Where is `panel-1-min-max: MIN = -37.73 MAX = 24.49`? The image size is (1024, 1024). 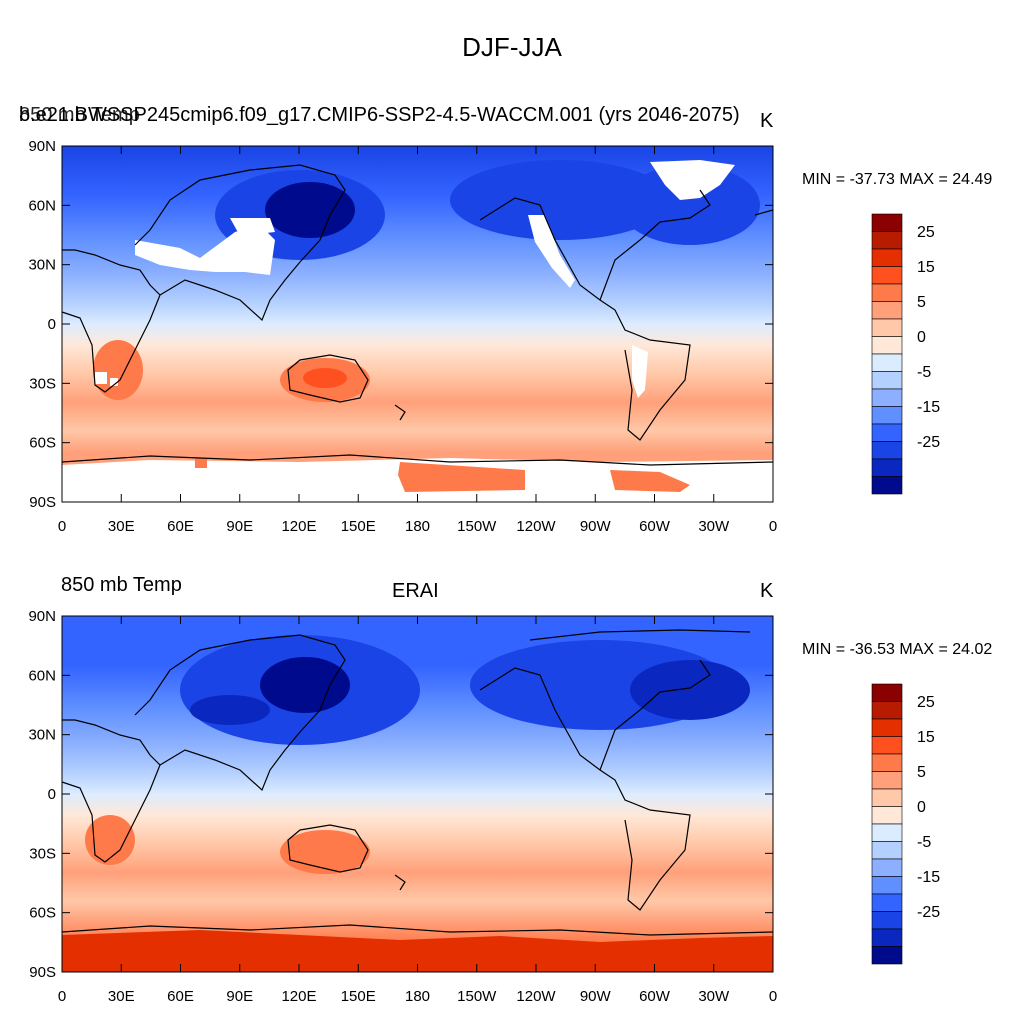 panel-1-min-max: MIN = -37.73 MAX = 24.49 is located at coordinates (897, 179).